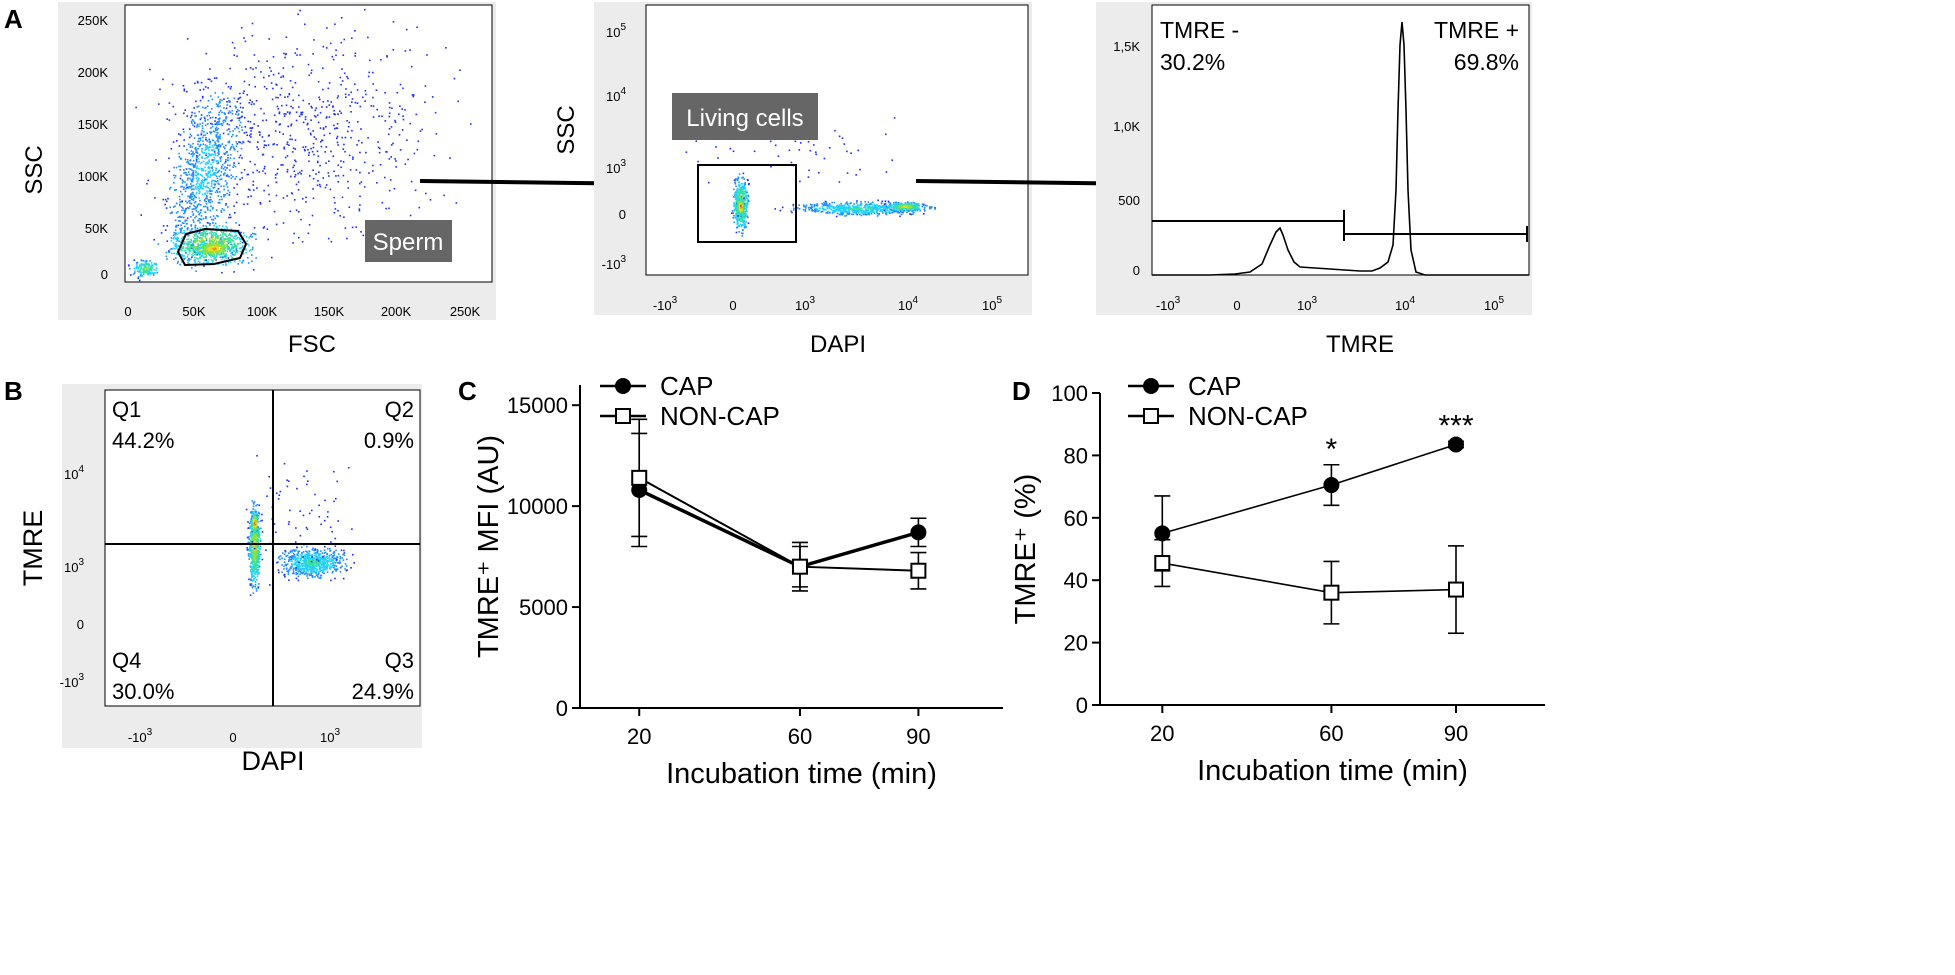 The image size is (1955, 975). I want to click on dapi-log-tick-base: -10, so click(662, 305).